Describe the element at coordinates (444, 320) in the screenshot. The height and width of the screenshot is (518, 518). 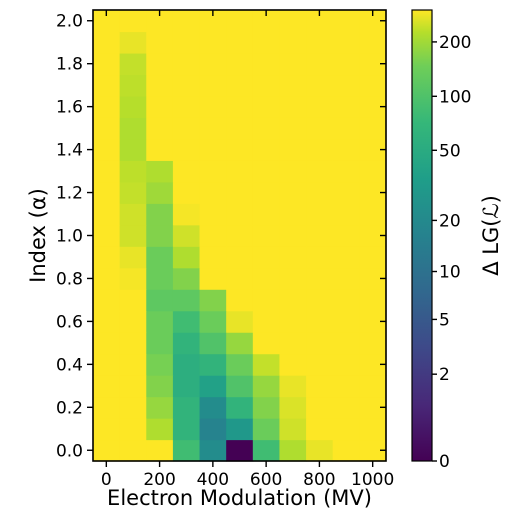
I see `colorbar-tick-label: 5` at that location.